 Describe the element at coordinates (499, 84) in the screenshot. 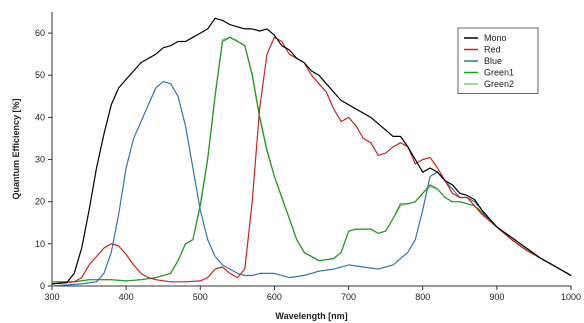

I see `legend-label-green2: Green2` at that location.